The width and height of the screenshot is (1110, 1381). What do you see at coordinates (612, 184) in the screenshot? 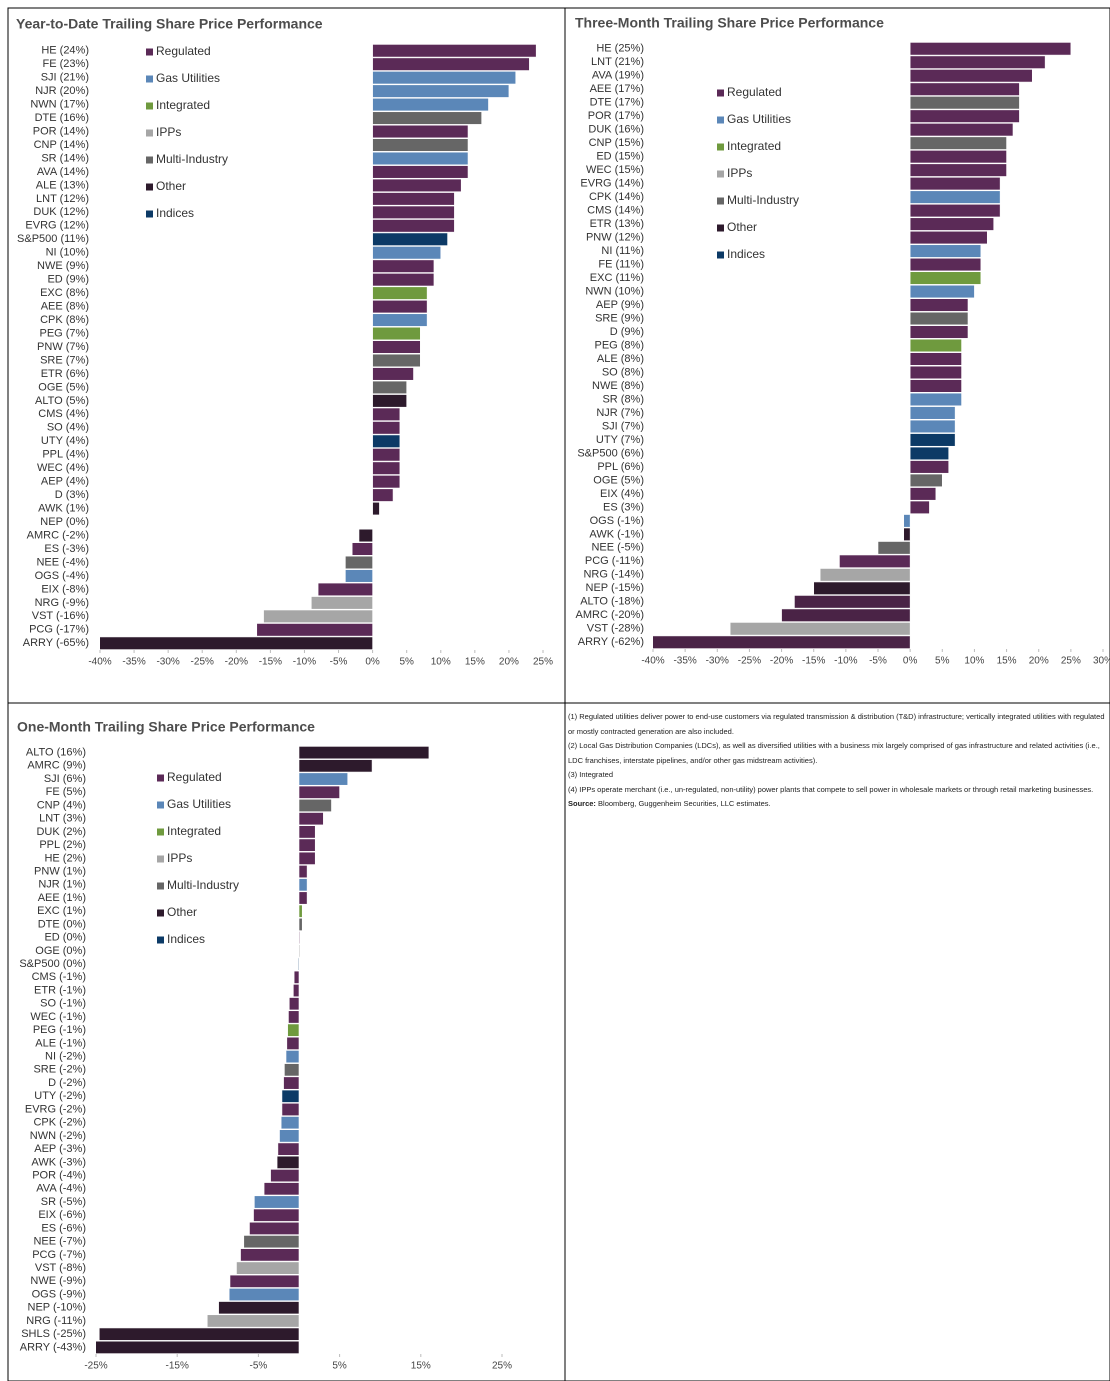
I see `category-label: EVRG (14%)` at bounding box center [612, 184].